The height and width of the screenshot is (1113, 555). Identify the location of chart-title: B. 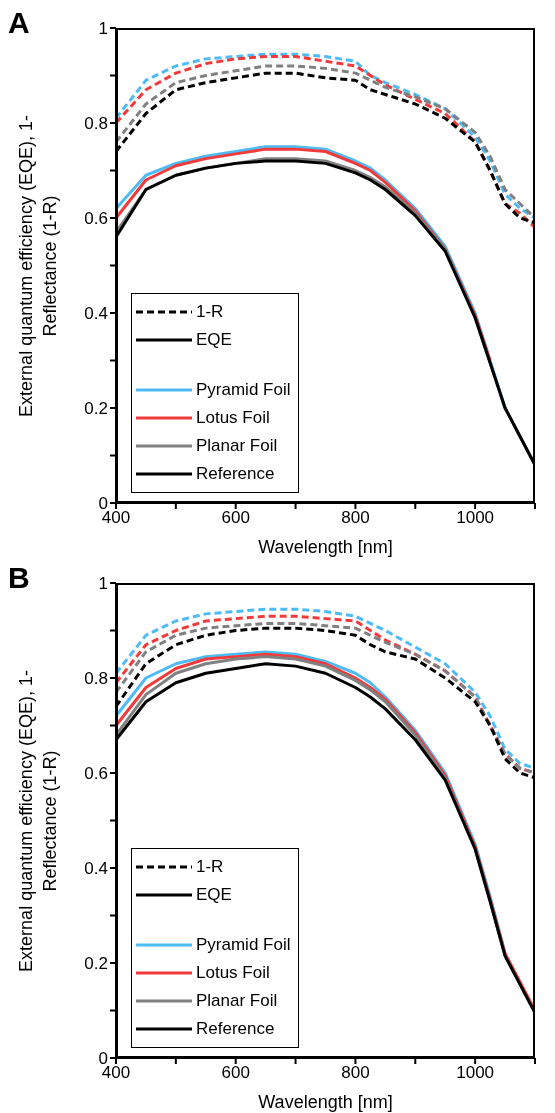
(19, 578).